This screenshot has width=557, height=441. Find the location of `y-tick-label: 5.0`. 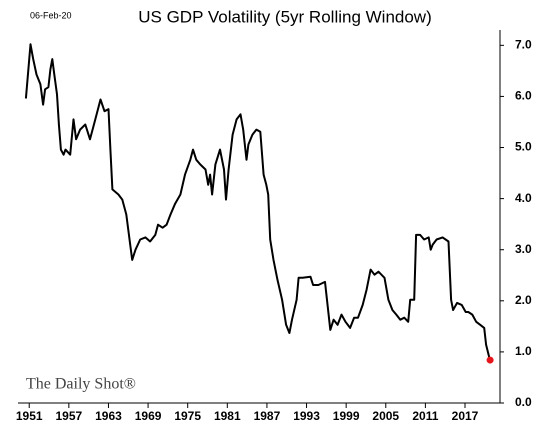

y-tick-label: 5.0 is located at coordinates (523, 147).